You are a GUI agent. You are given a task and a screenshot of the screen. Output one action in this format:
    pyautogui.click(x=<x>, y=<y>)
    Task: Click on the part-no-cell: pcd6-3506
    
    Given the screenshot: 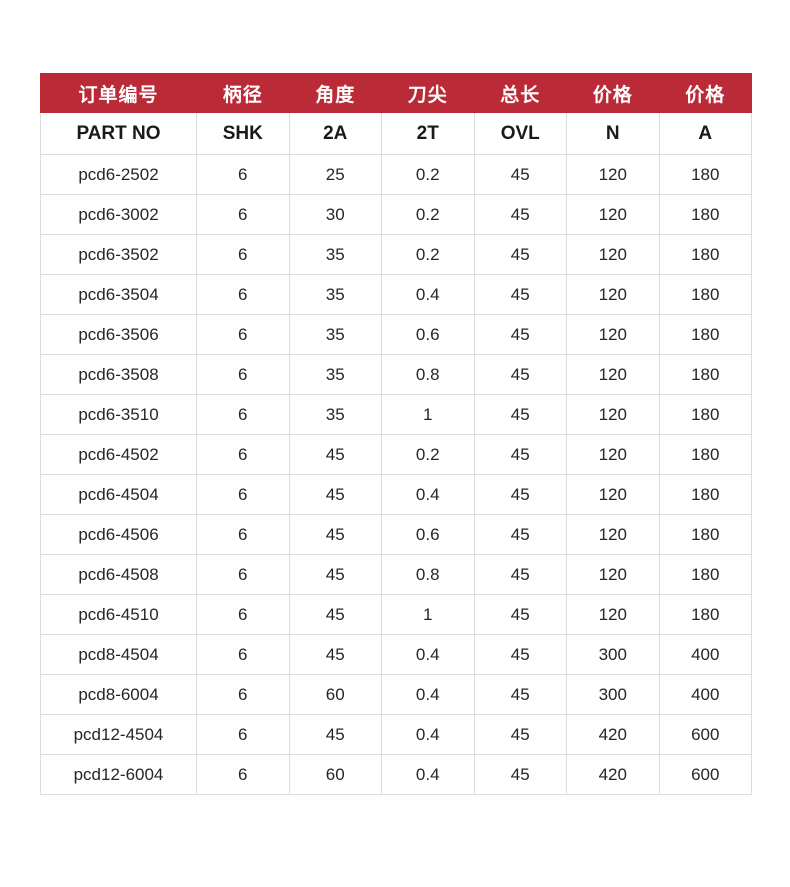 What is the action you would take?
    pyautogui.click(x=118, y=334)
    